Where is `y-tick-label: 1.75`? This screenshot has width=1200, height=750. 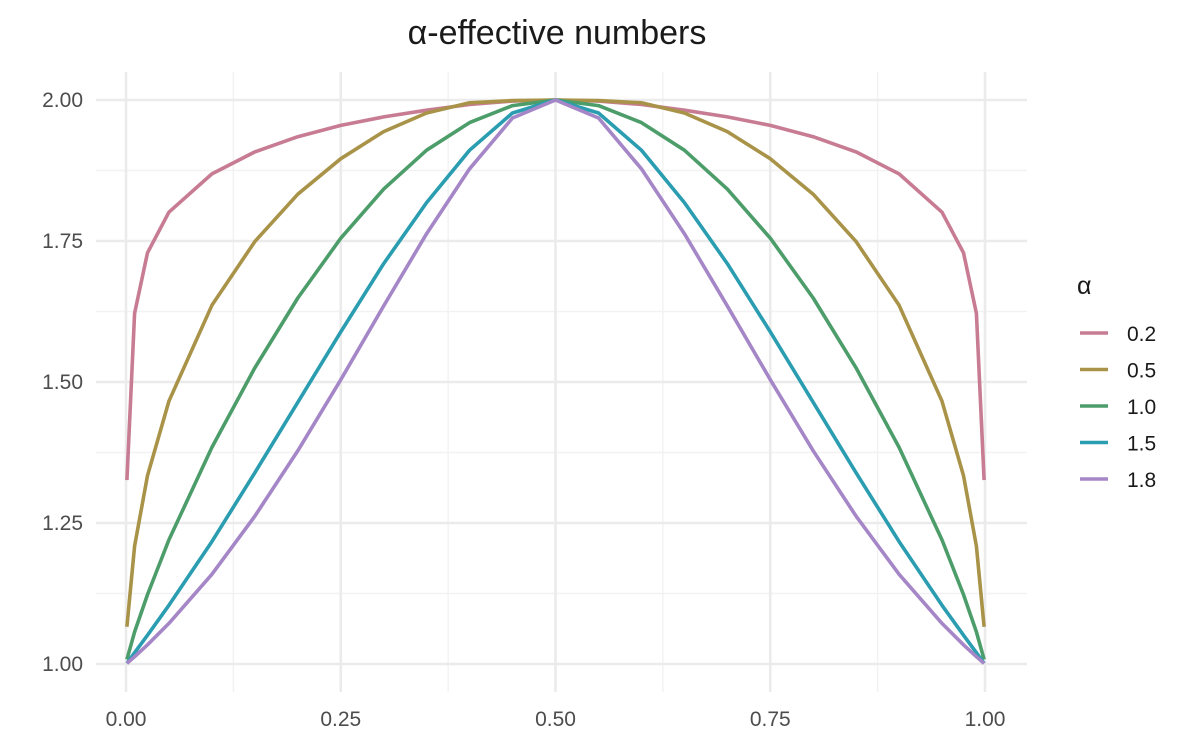
y-tick-label: 1.75 is located at coordinates (62, 241).